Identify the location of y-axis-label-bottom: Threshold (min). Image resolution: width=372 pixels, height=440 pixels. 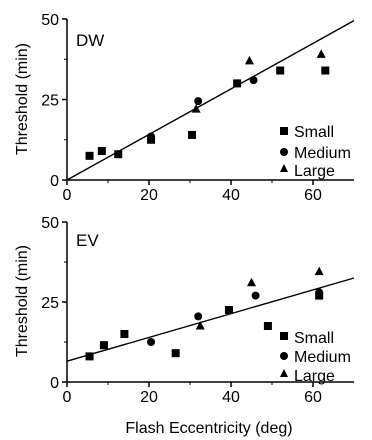
(22, 301).